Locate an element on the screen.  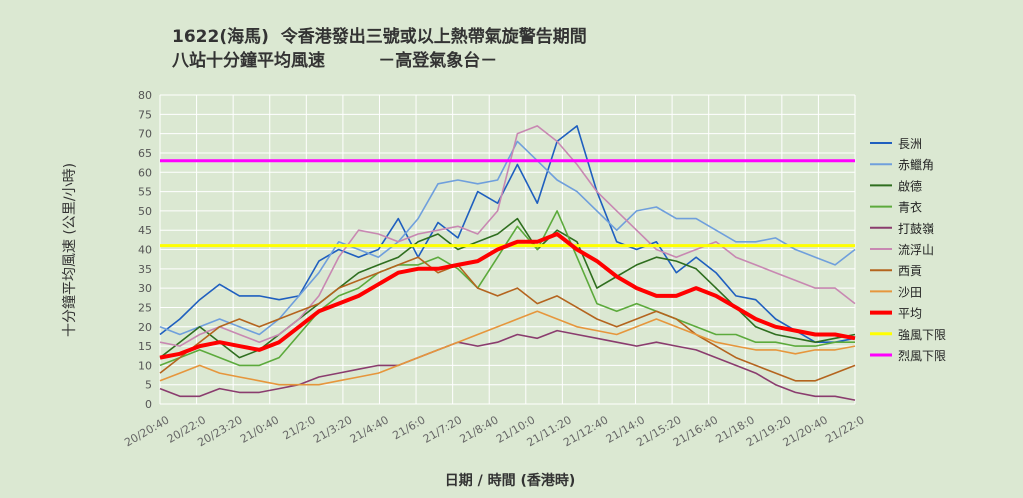
legend-label: 強風下限 is located at coordinates (922, 335).